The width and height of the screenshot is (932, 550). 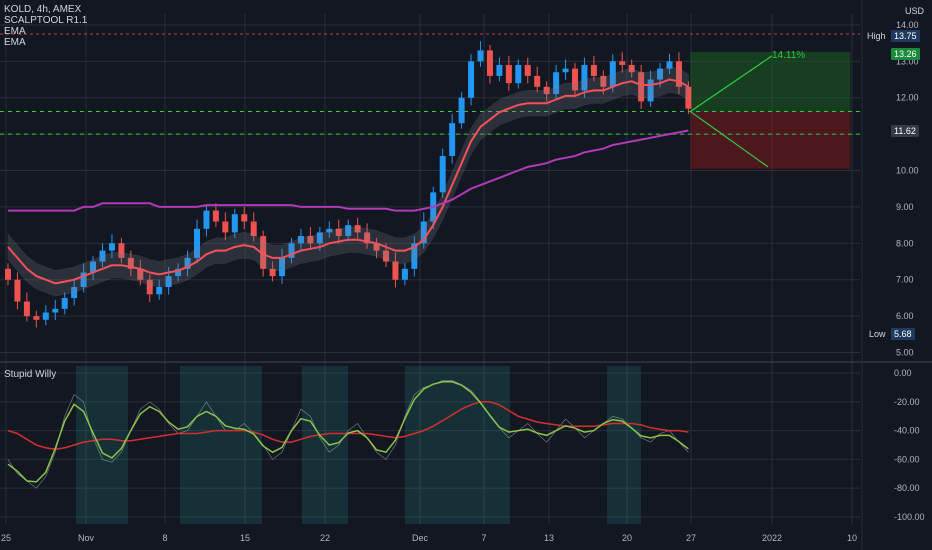 What do you see at coordinates (907, 98) in the screenshot?
I see `y-tick-label: 12.00` at bounding box center [907, 98].